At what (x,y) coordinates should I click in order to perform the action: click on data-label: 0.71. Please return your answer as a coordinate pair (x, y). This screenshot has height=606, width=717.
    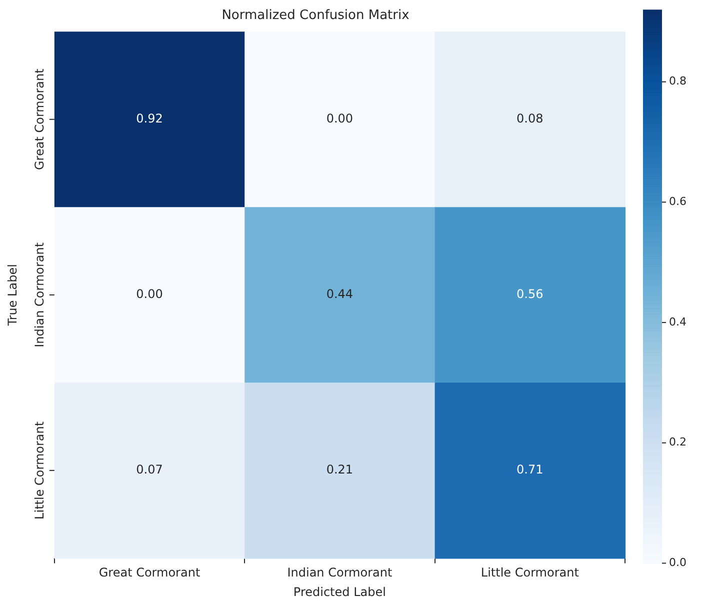
    Looking at the image, I should click on (530, 469).